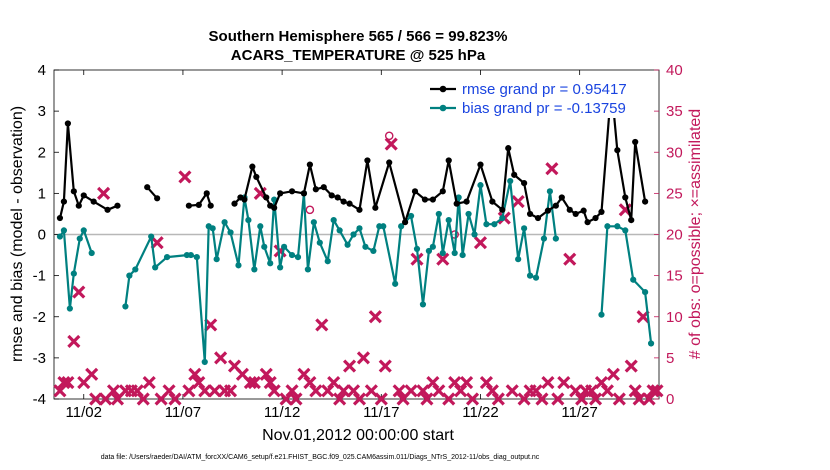  What do you see at coordinates (443, 108) in the screenshot?
I see `legend-bias-marker` at bounding box center [443, 108].